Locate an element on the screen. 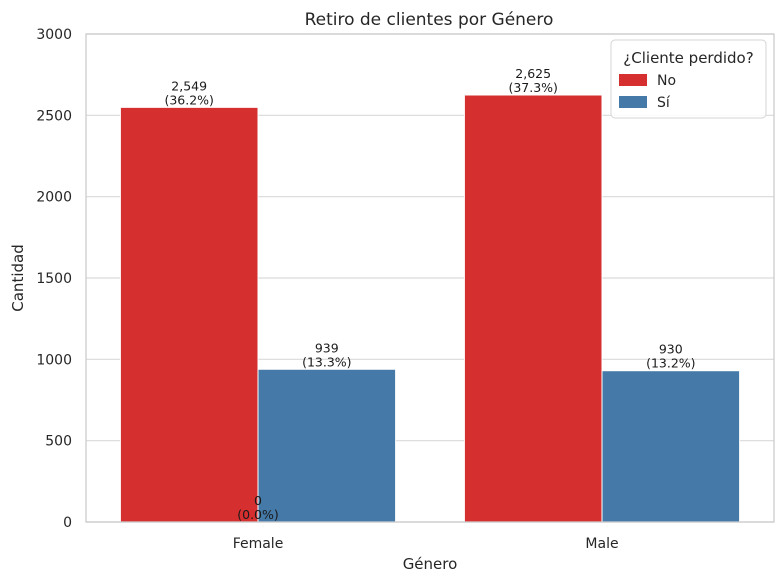 The height and width of the screenshot is (584, 784). x-tick-label: Male is located at coordinates (601, 544).